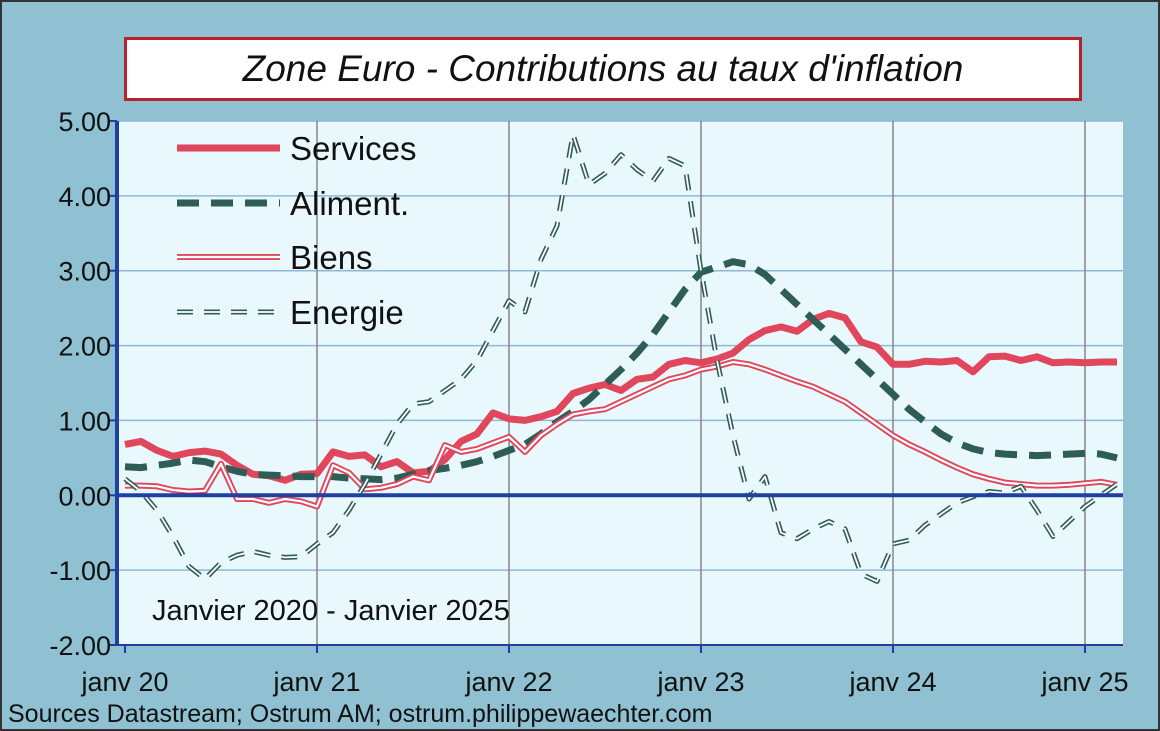 This screenshot has width=1160, height=731. What do you see at coordinates (84, 272) in the screenshot?
I see `y-tick-label: 3.00` at bounding box center [84, 272].